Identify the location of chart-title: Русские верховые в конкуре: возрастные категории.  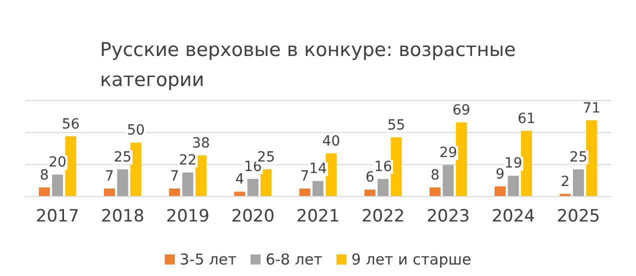
(308, 65).